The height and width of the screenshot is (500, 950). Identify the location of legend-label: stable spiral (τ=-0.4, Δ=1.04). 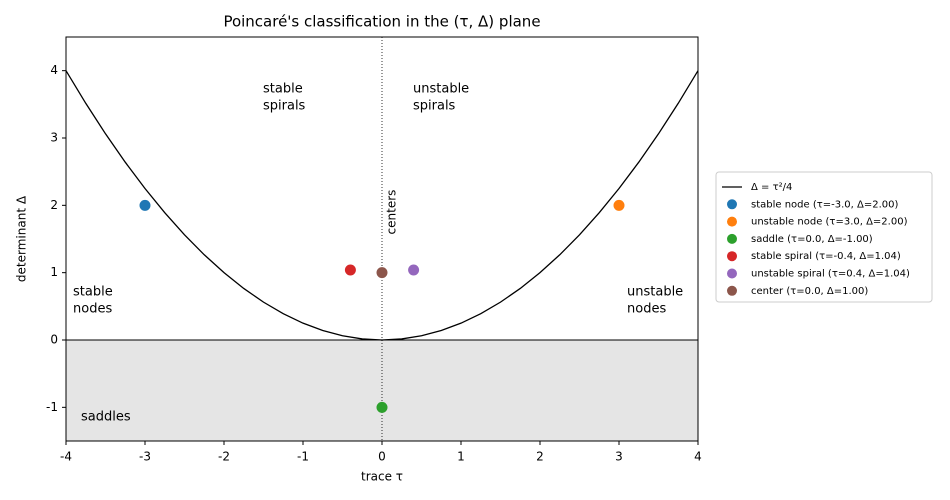
(826, 256).